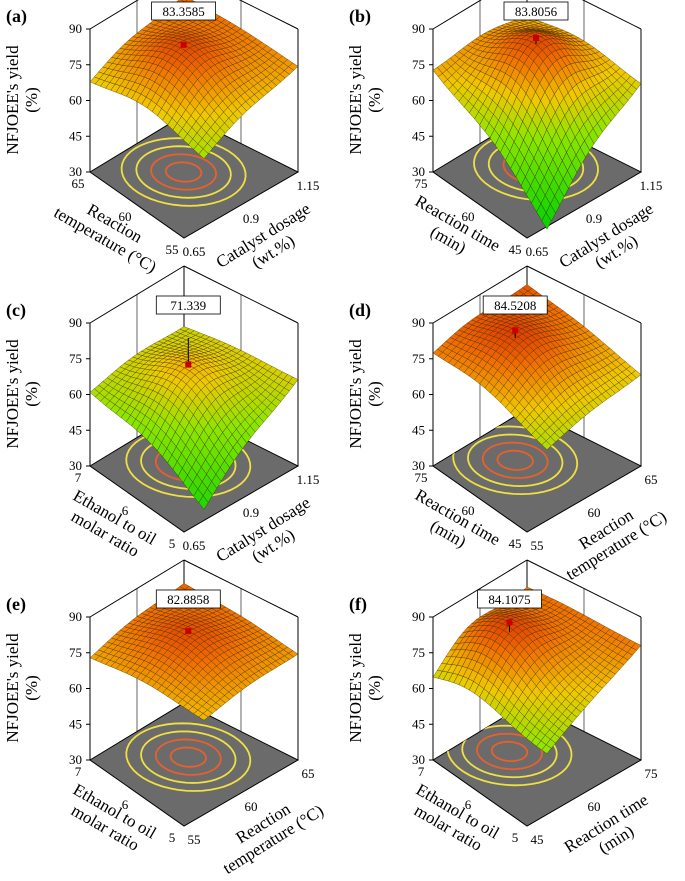  I want to click on right-axis: 55 60 65, so click(251, 806).